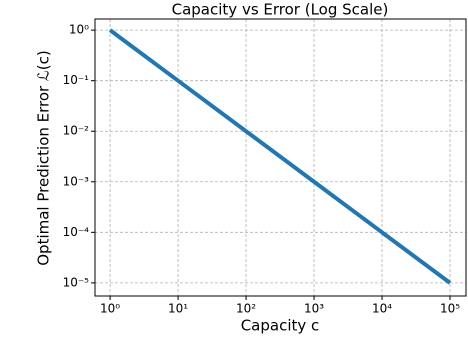 This screenshot has width=468, height=356. I want to click on x-tick-label: 10⁴, so click(382, 309).